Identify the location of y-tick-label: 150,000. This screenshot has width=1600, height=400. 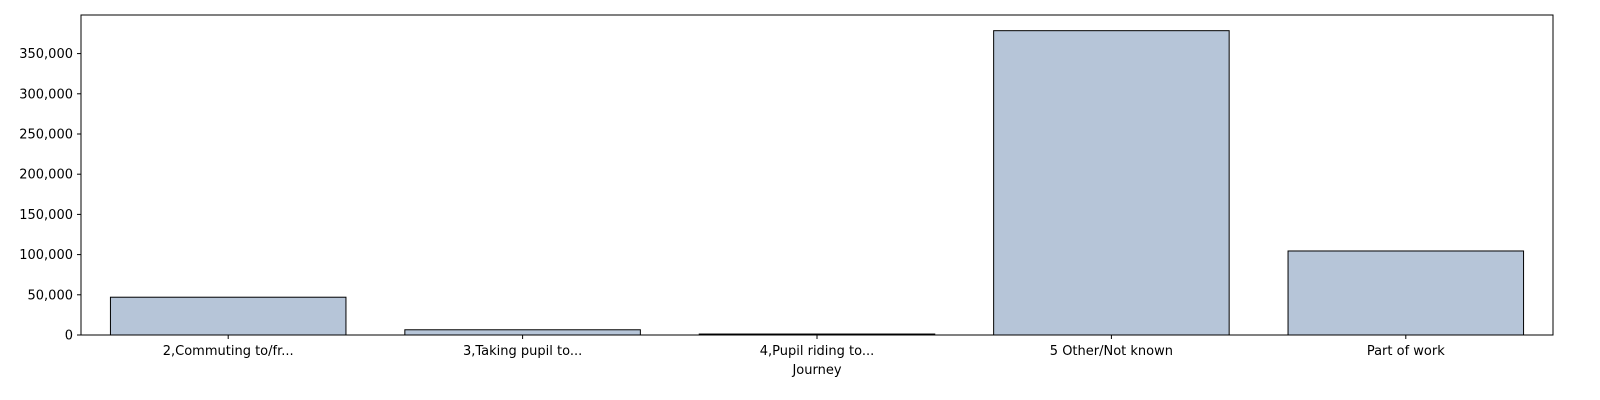
(46, 215).